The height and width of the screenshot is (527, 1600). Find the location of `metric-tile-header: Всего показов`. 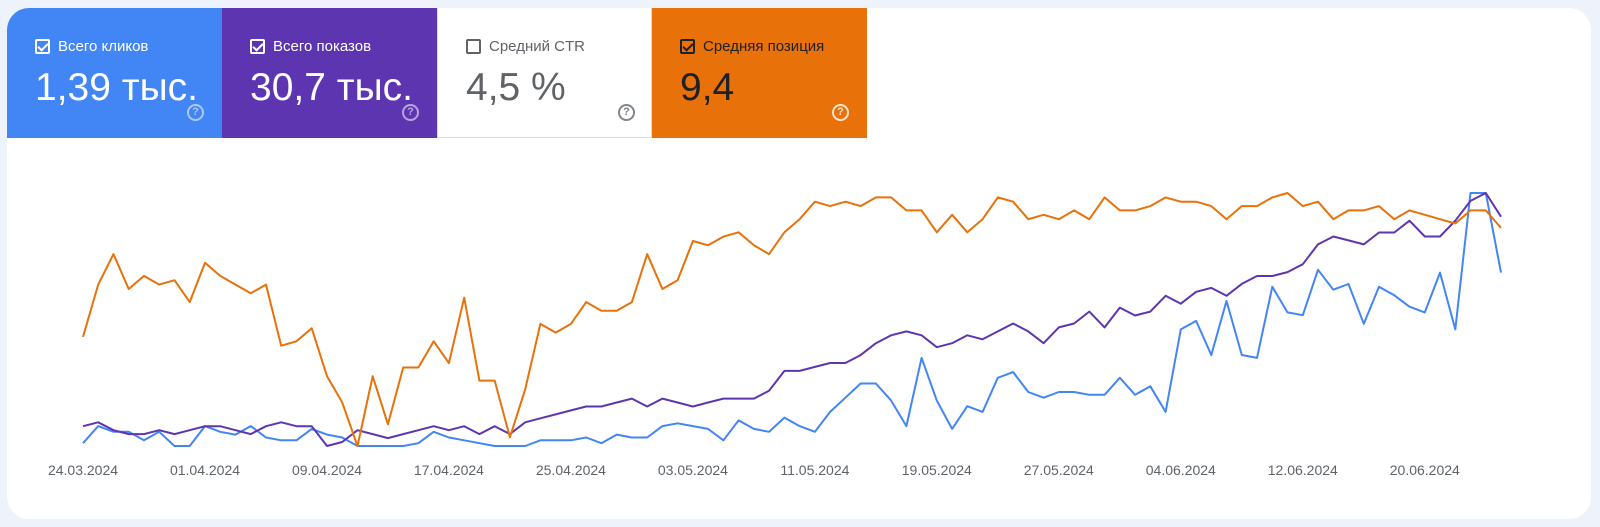

metric-tile-header: Всего показов is located at coordinates (310, 46).